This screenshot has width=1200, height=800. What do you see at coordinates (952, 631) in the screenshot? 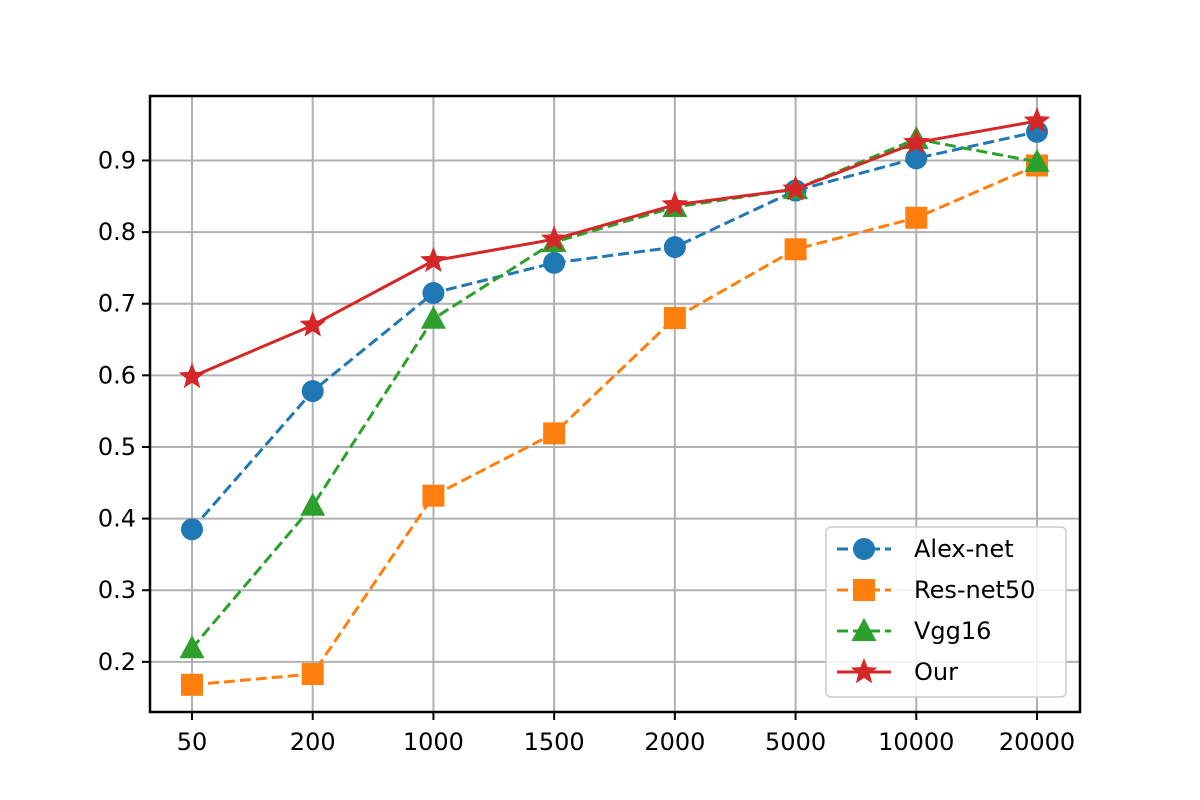
I see `legend-label: Vgg16` at bounding box center [952, 631].